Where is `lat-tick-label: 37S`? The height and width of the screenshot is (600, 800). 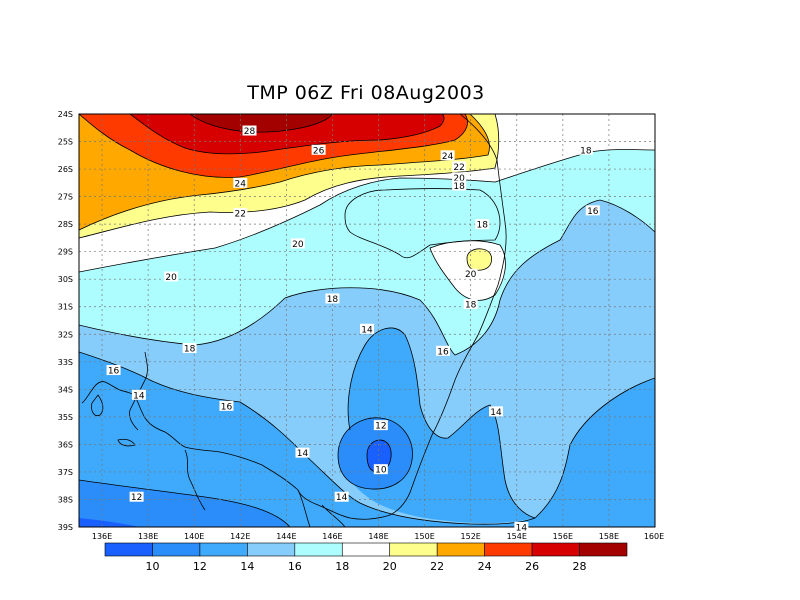
lat-tick-label: 37S is located at coordinates (65, 472).